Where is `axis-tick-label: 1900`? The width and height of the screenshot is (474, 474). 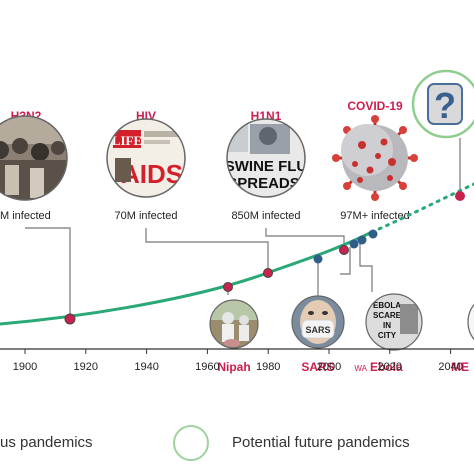
axis-tick-label: 1900 is located at coordinates (25, 367).